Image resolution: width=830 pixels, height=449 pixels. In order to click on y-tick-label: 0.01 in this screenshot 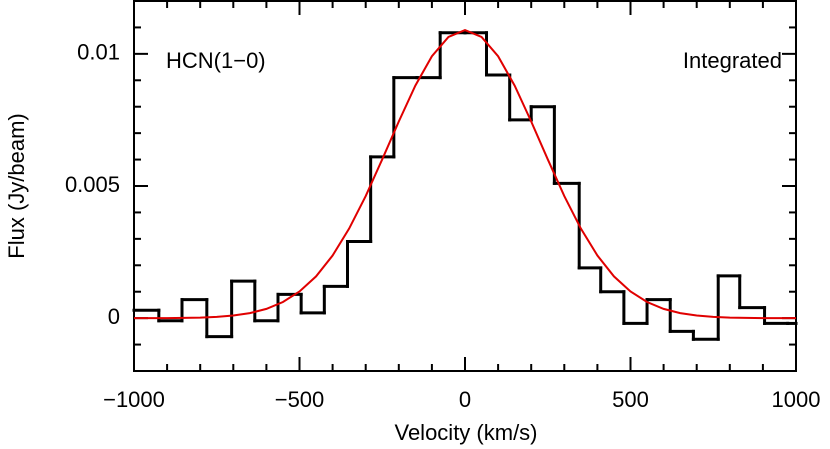, I will do `click(98, 52)`.